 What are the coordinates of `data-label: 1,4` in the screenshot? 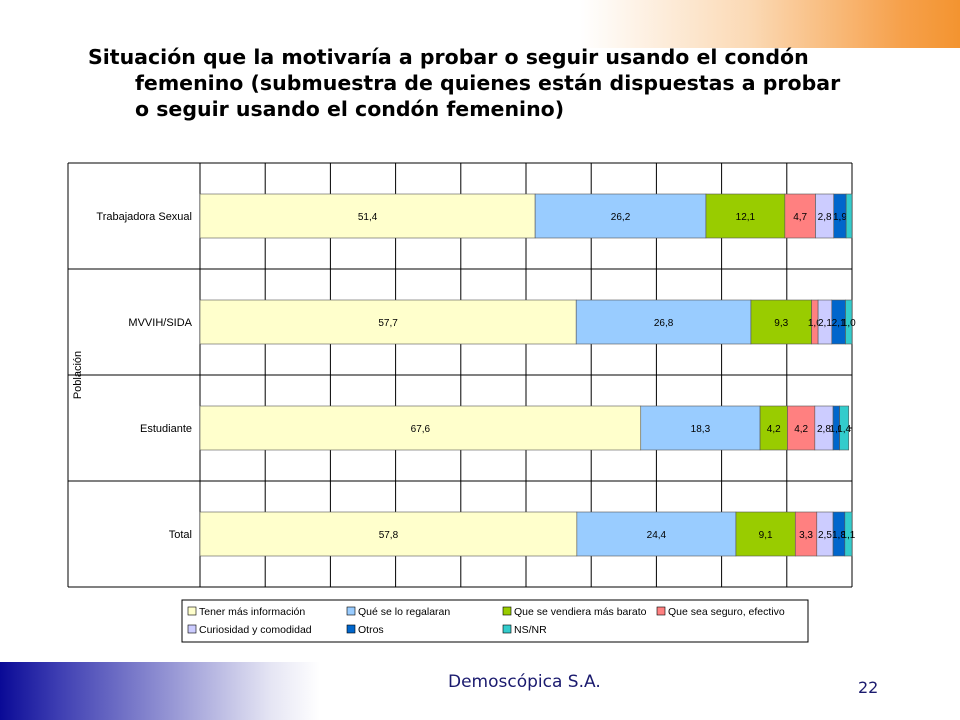 It's located at (844, 429).